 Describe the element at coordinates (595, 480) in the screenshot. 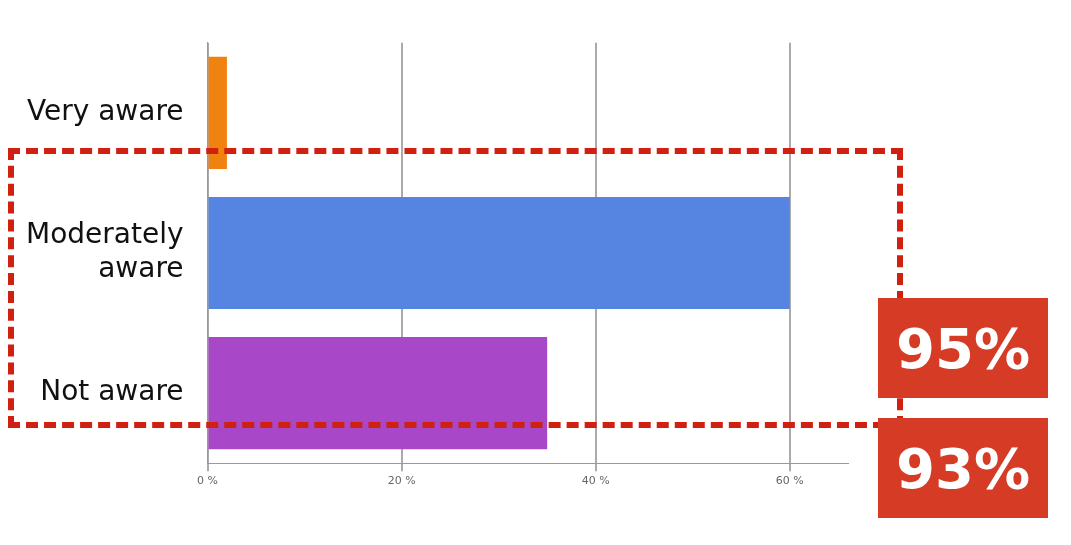

I see `x-tick-label: 40 %` at that location.